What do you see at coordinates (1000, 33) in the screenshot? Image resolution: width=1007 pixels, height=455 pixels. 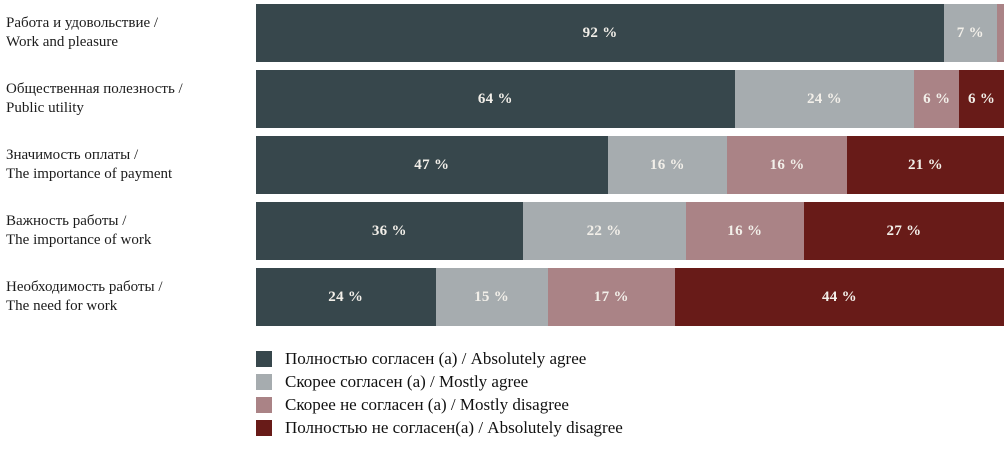 I see `bar-segment` at bounding box center [1000, 33].